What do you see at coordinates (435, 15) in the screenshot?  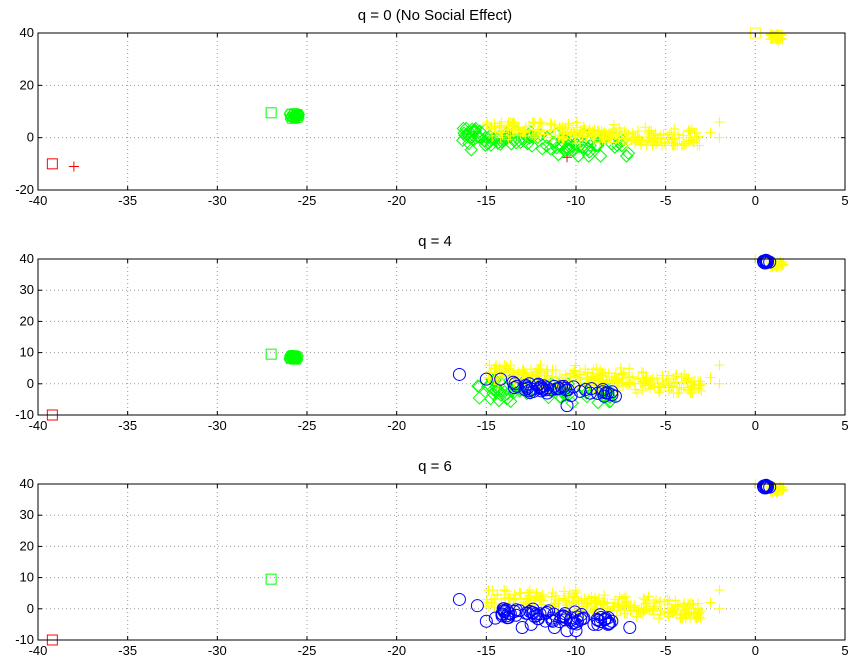 I see `subplot-1-title: q = 0 (No Social Effect)` at bounding box center [435, 15].